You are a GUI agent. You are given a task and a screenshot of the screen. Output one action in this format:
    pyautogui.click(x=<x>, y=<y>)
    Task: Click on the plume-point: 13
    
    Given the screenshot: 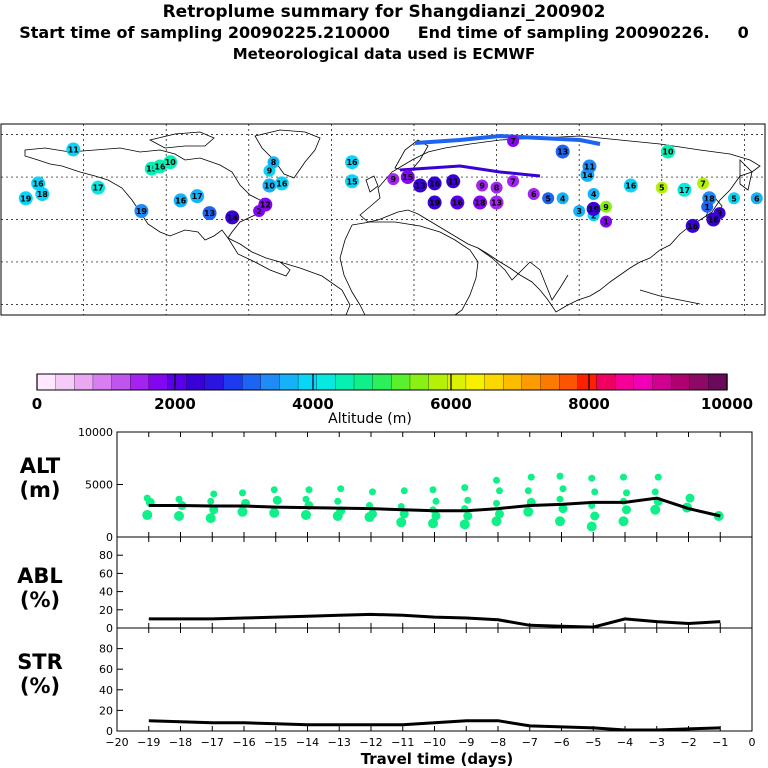 What is the action you would take?
    pyautogui.click(x=209, y=213)
    